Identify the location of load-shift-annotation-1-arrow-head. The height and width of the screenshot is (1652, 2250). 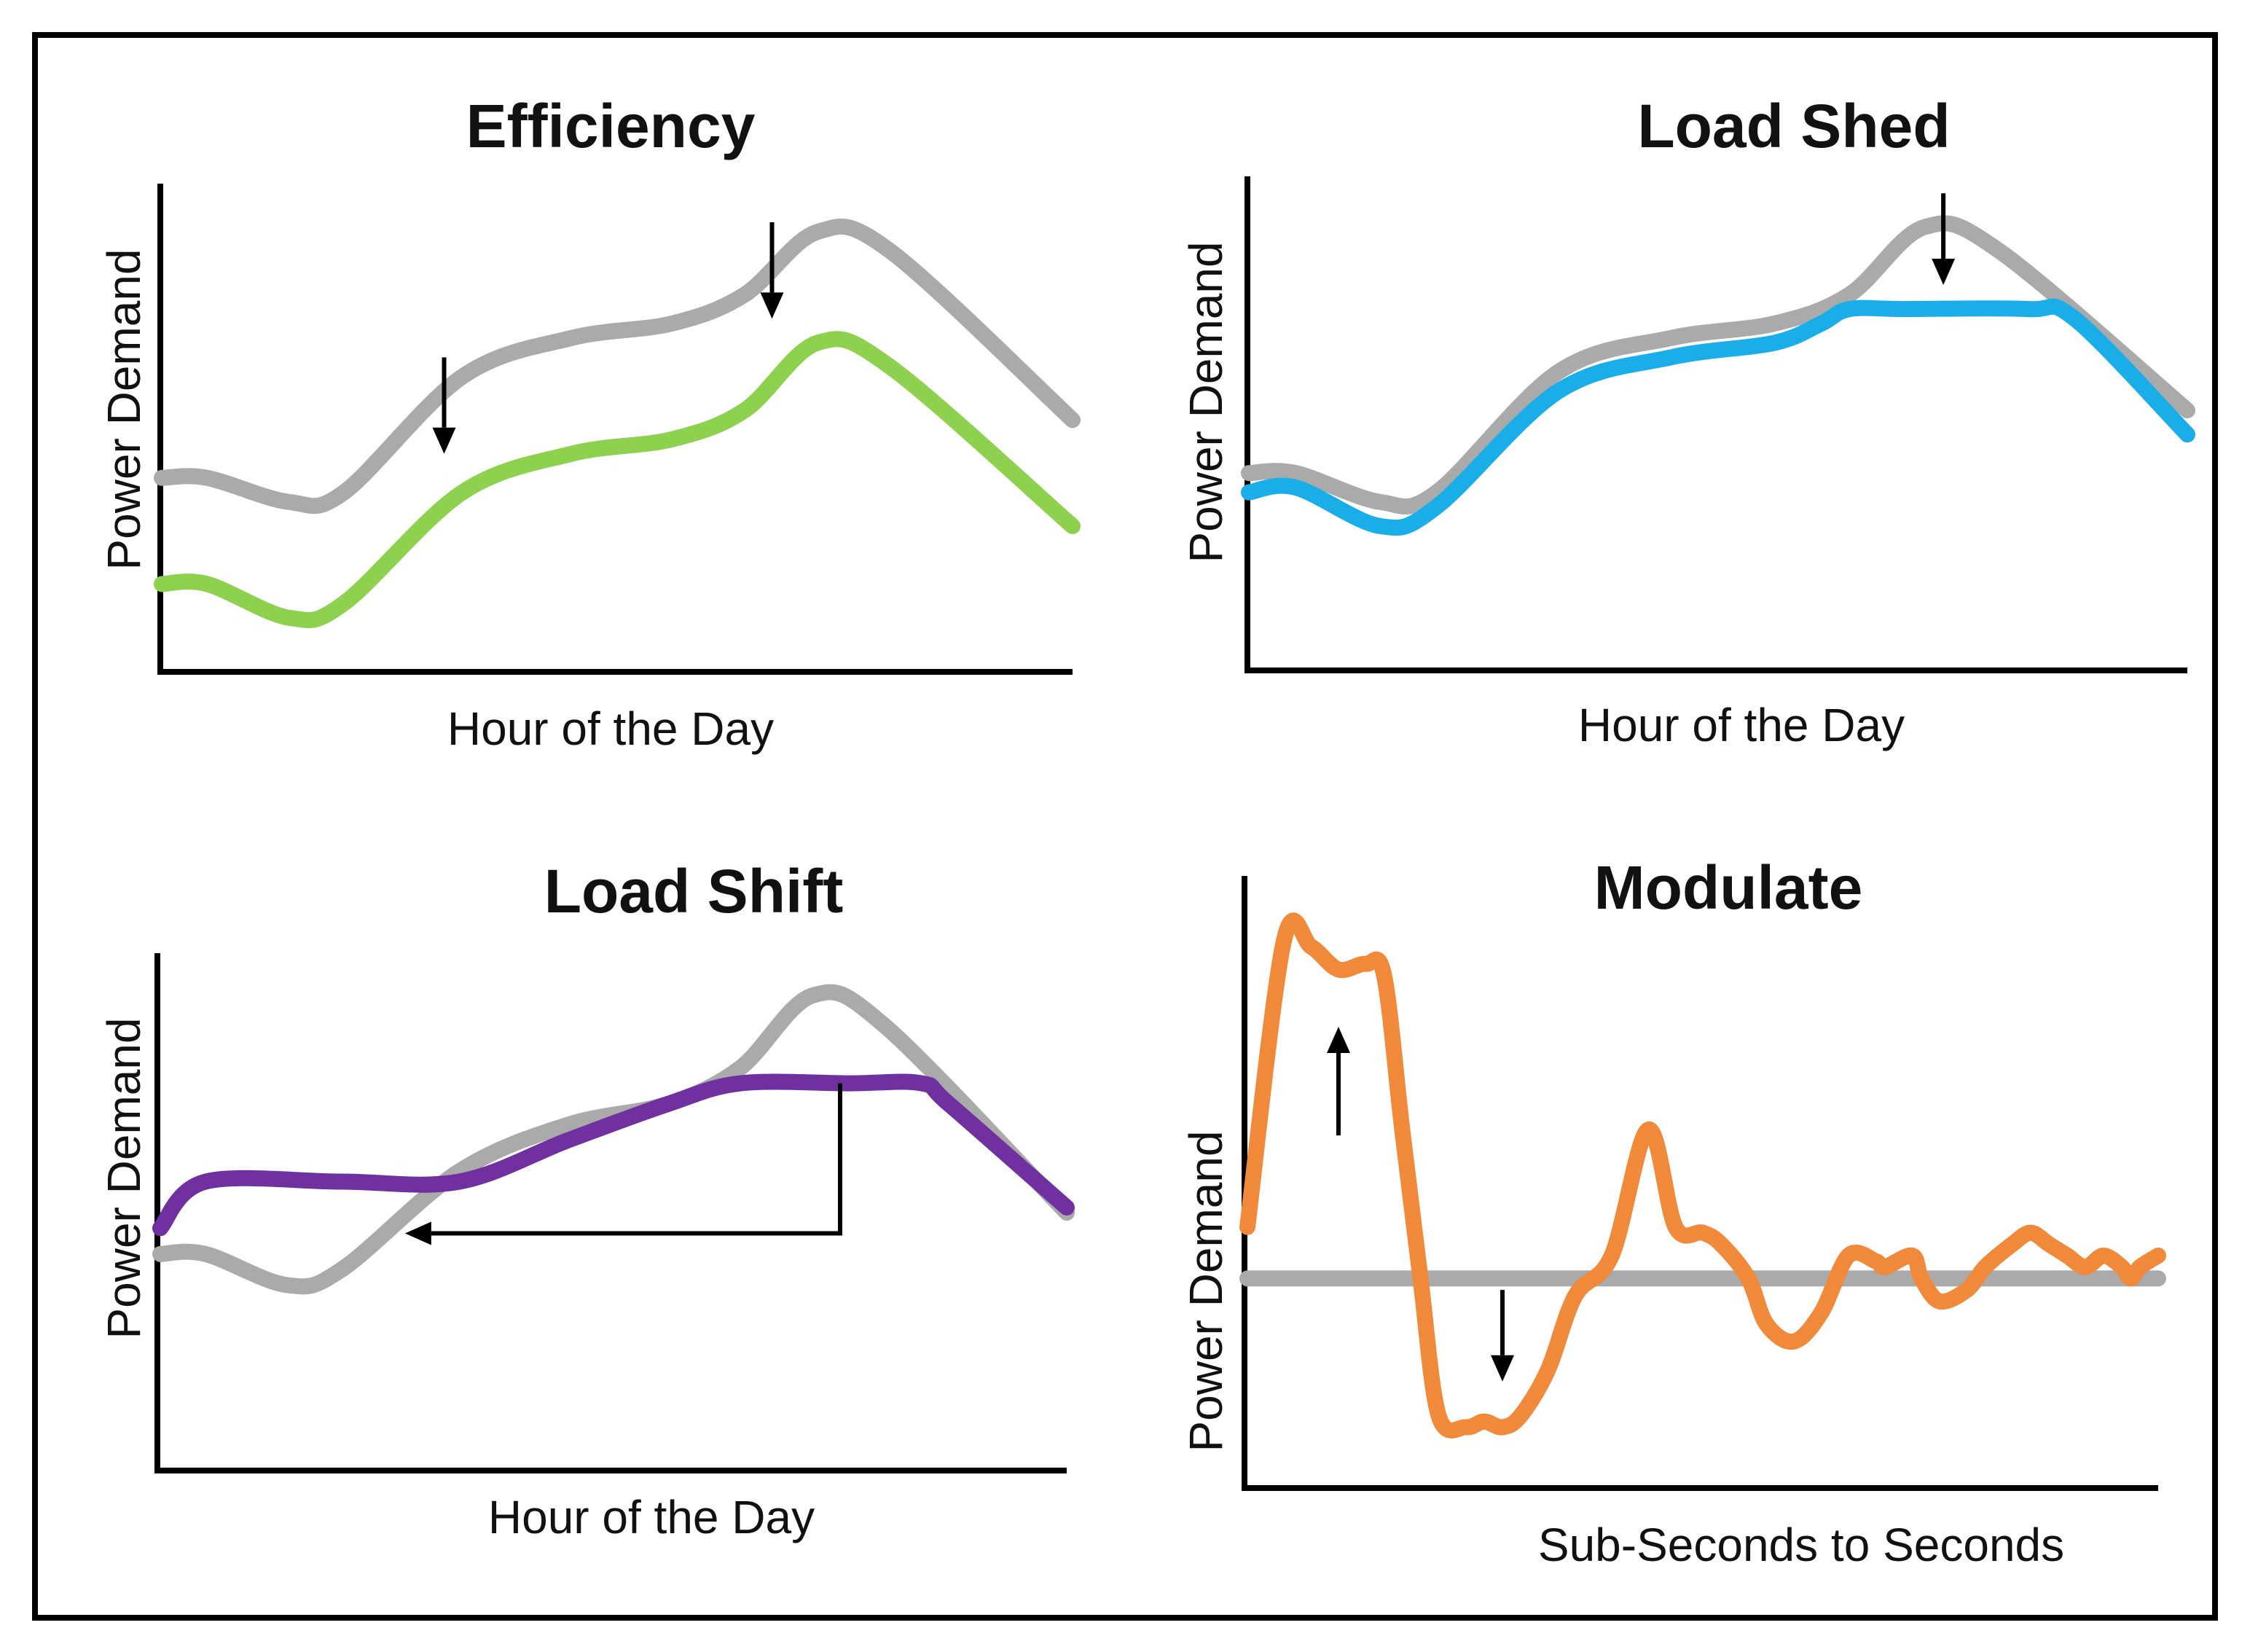
(417, 1233).